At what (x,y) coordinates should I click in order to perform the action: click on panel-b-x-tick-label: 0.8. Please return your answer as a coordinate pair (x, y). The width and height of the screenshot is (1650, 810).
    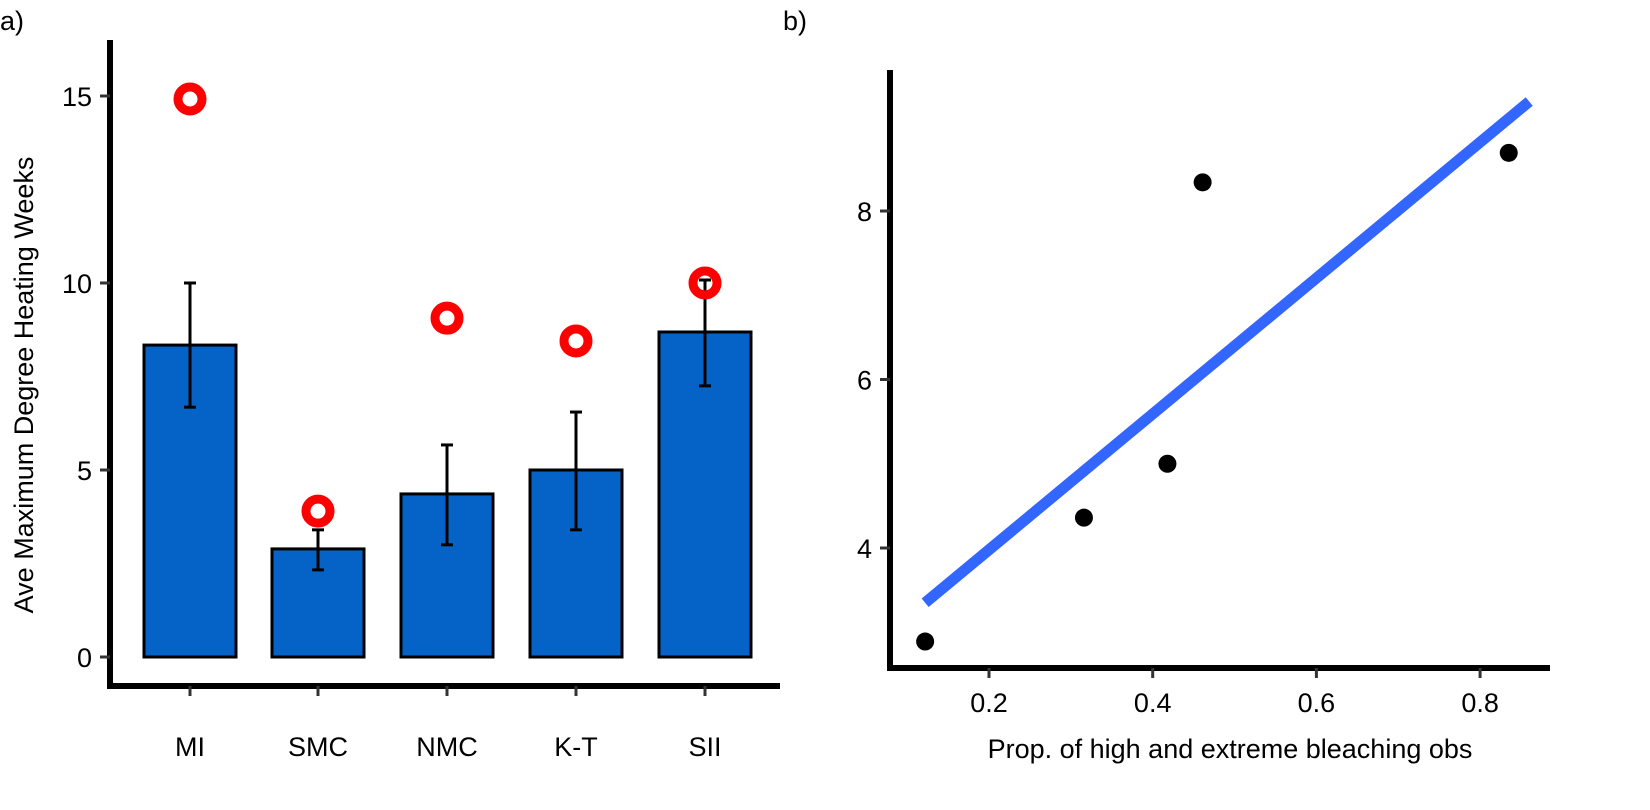
    Looking at the image, I should click on (1480, 703).